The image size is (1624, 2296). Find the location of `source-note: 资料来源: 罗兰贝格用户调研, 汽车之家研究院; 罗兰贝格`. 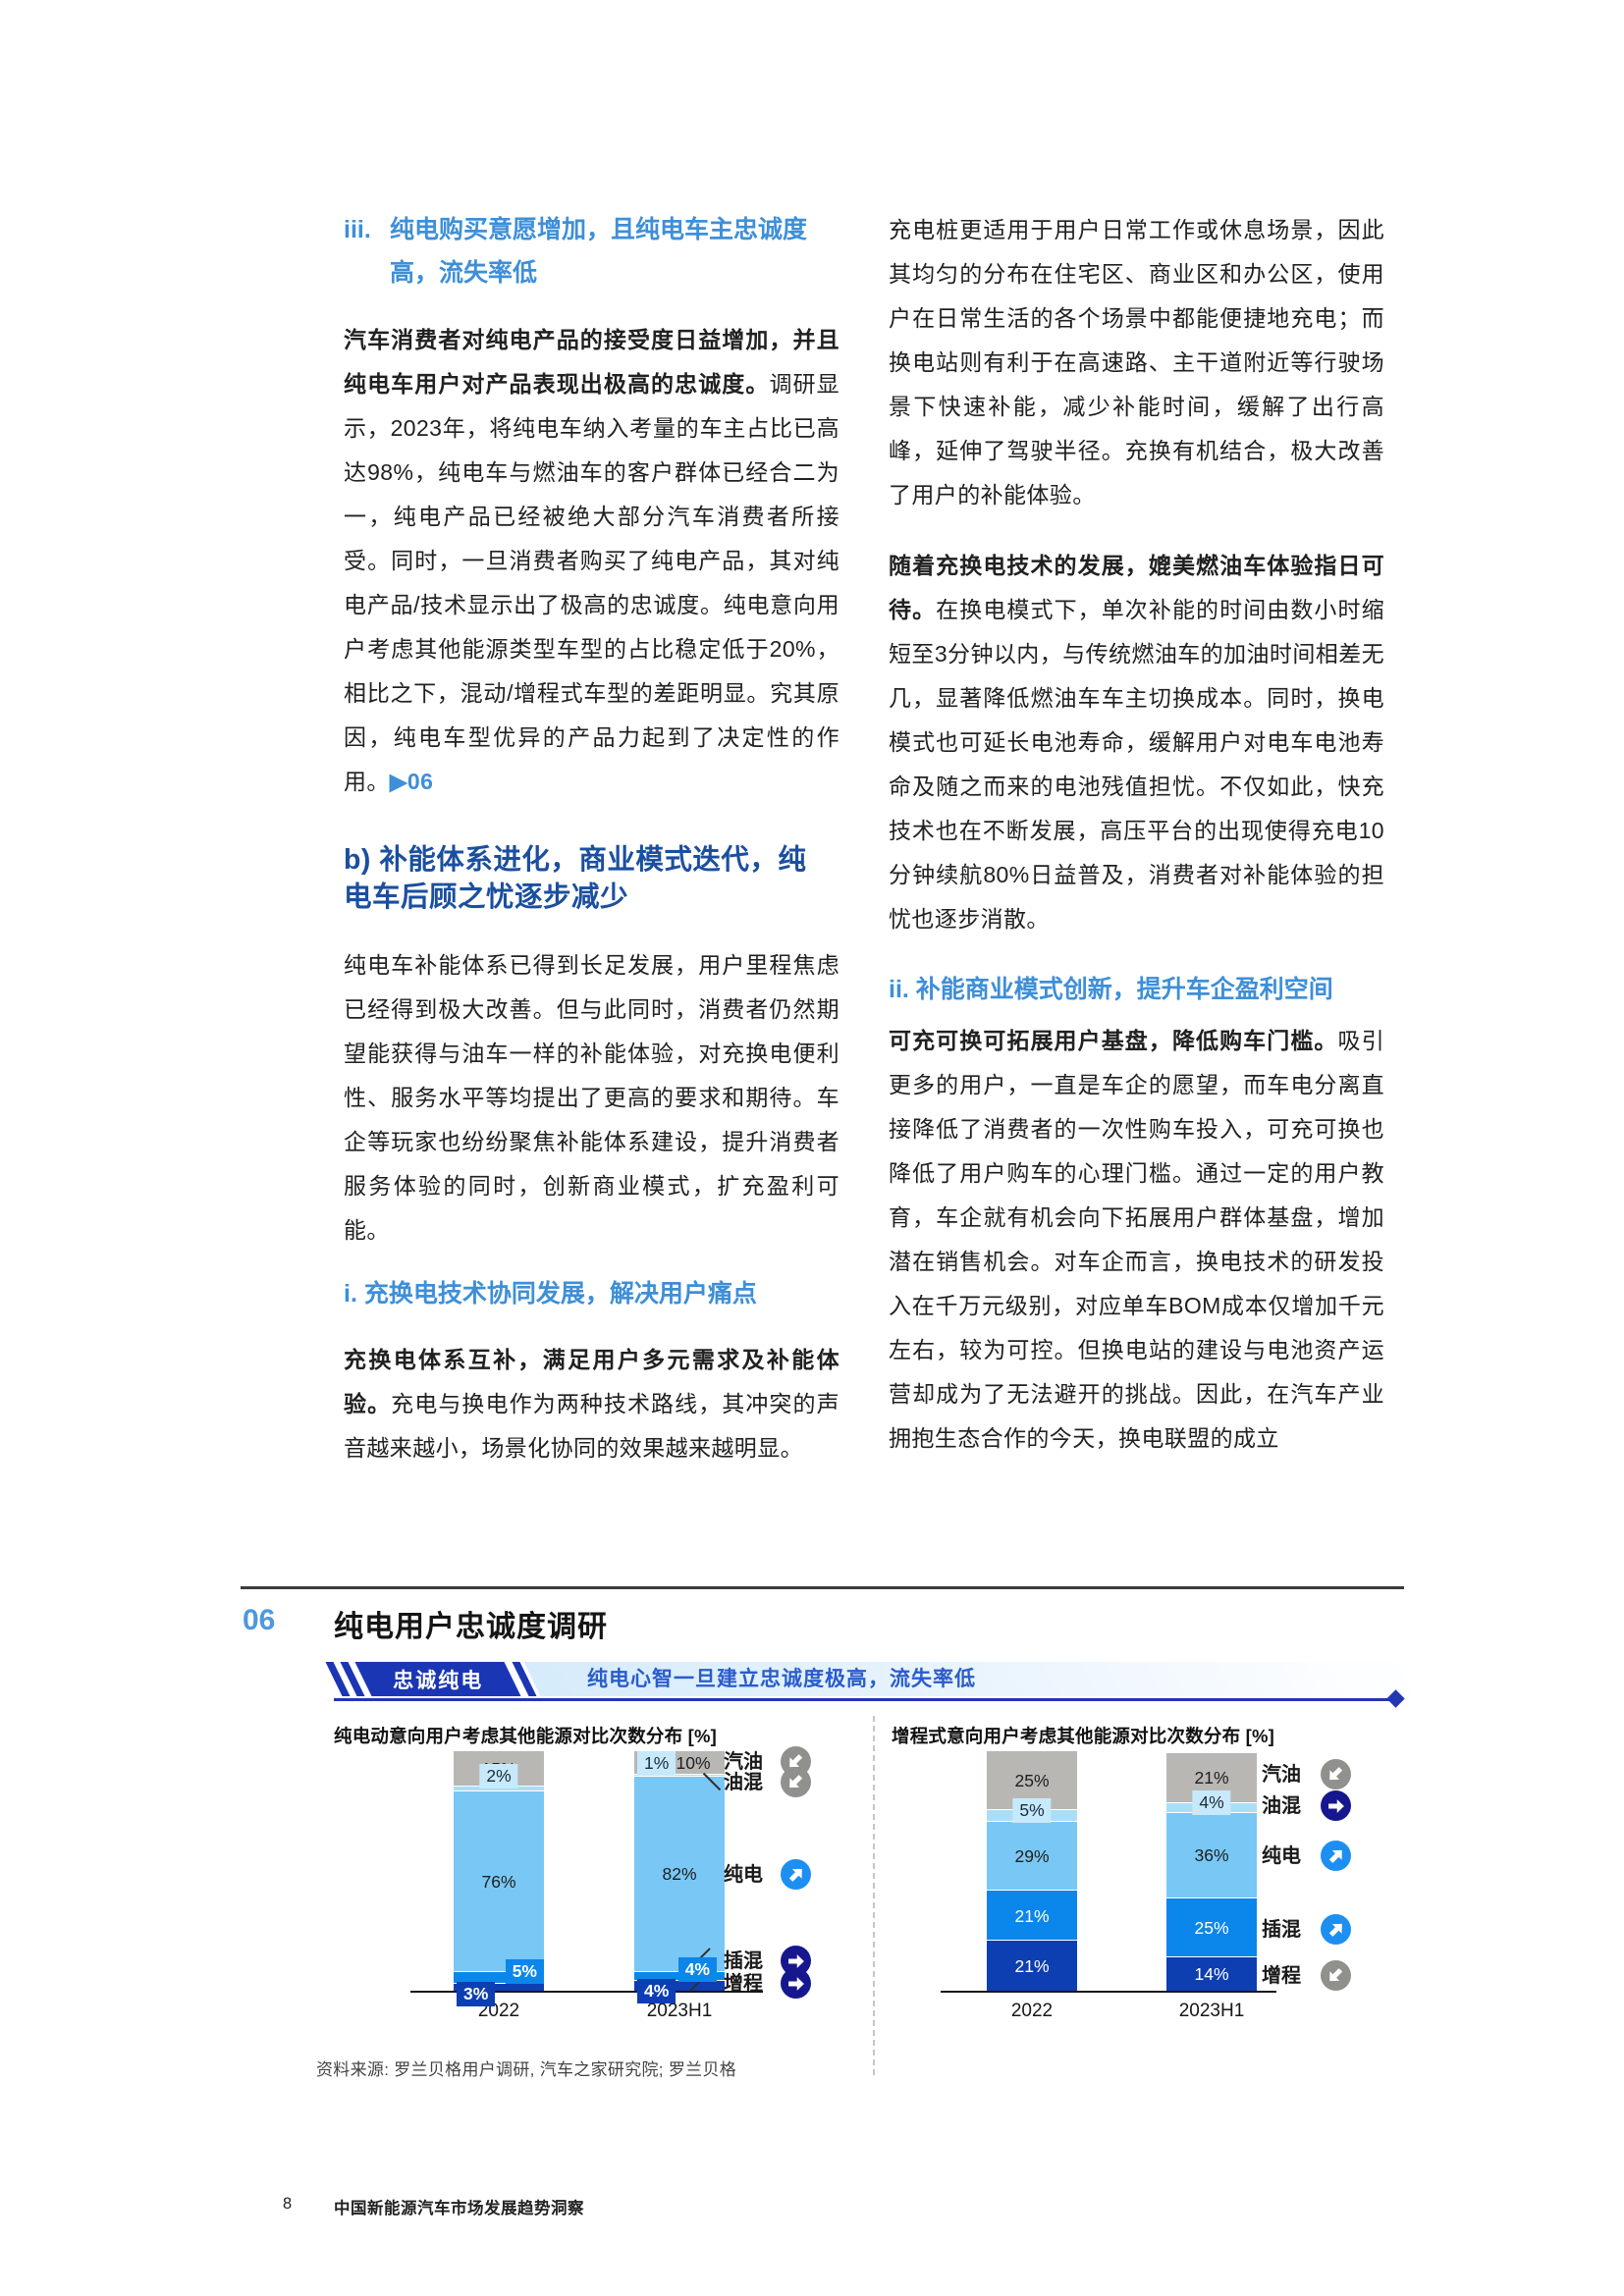

source-note: 资料来源: 罗兰贝格用户调研, 汽车之家研究院; 罗兰贝格 is located at coordinates (526, 2069).